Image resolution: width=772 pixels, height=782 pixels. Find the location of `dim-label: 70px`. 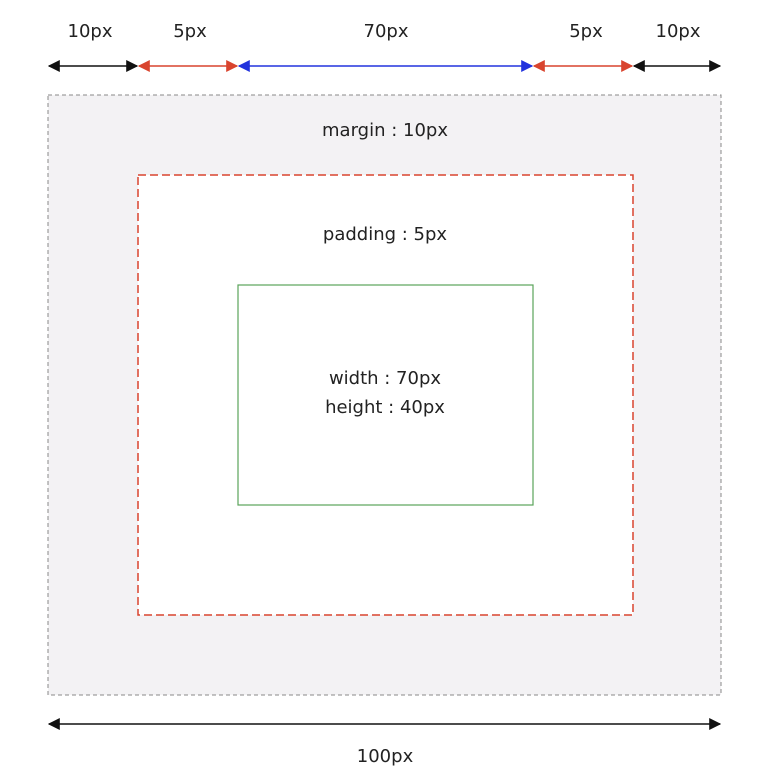

dim-label: 70px is located at coordinates (386, 31).